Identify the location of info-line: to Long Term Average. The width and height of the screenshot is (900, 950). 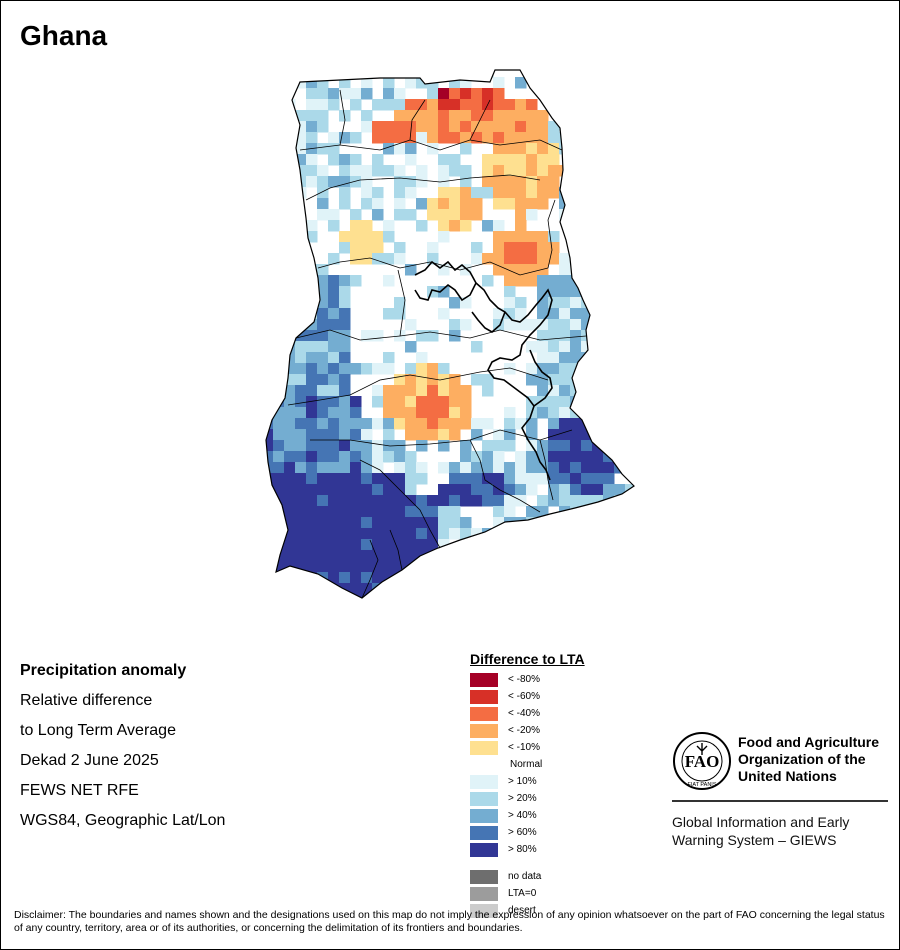
(98, 730).